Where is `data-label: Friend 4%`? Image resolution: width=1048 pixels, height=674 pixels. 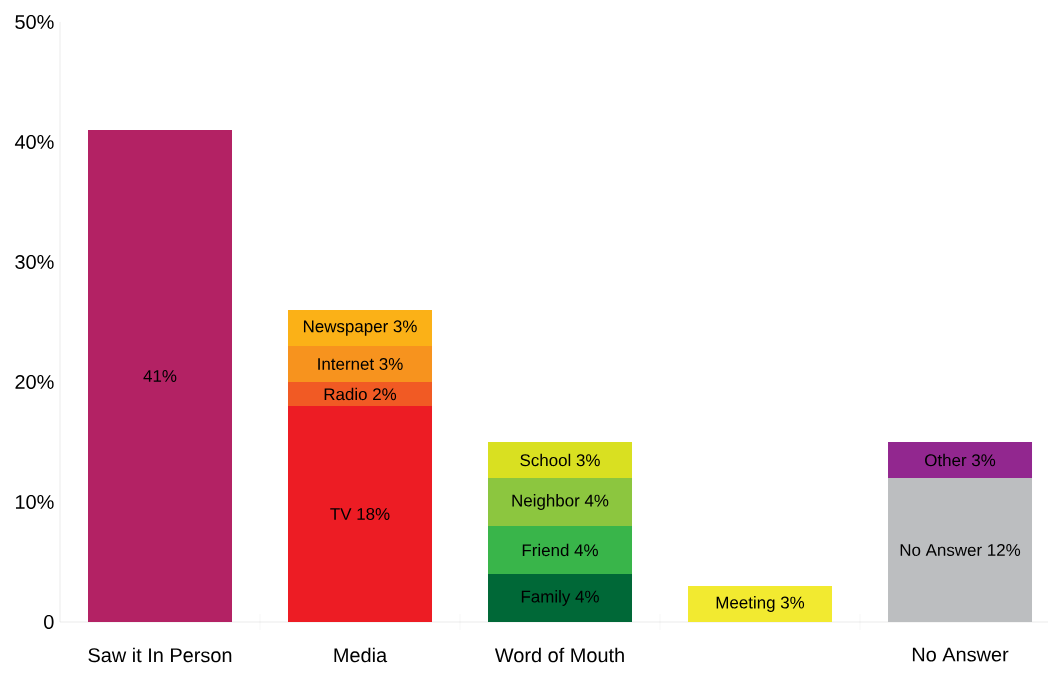 data-label: Friend 4% is located at coordinates (560, 550).